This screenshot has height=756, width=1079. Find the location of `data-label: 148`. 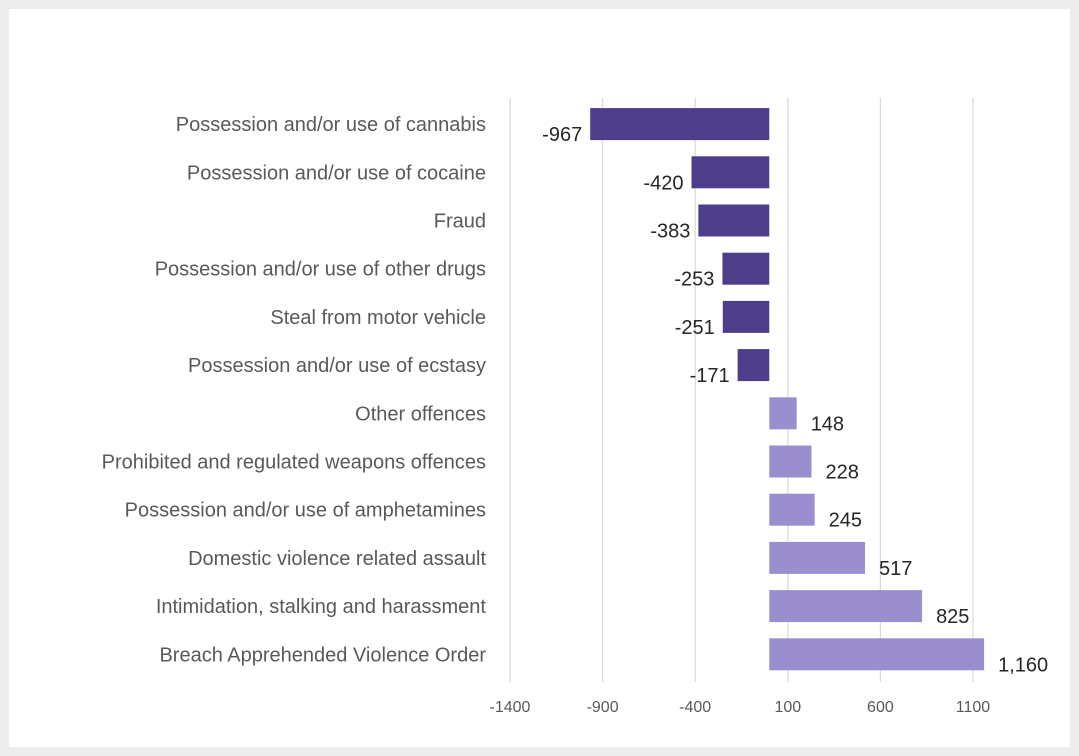

data-label: 148 is located at coordinates (827, 424).